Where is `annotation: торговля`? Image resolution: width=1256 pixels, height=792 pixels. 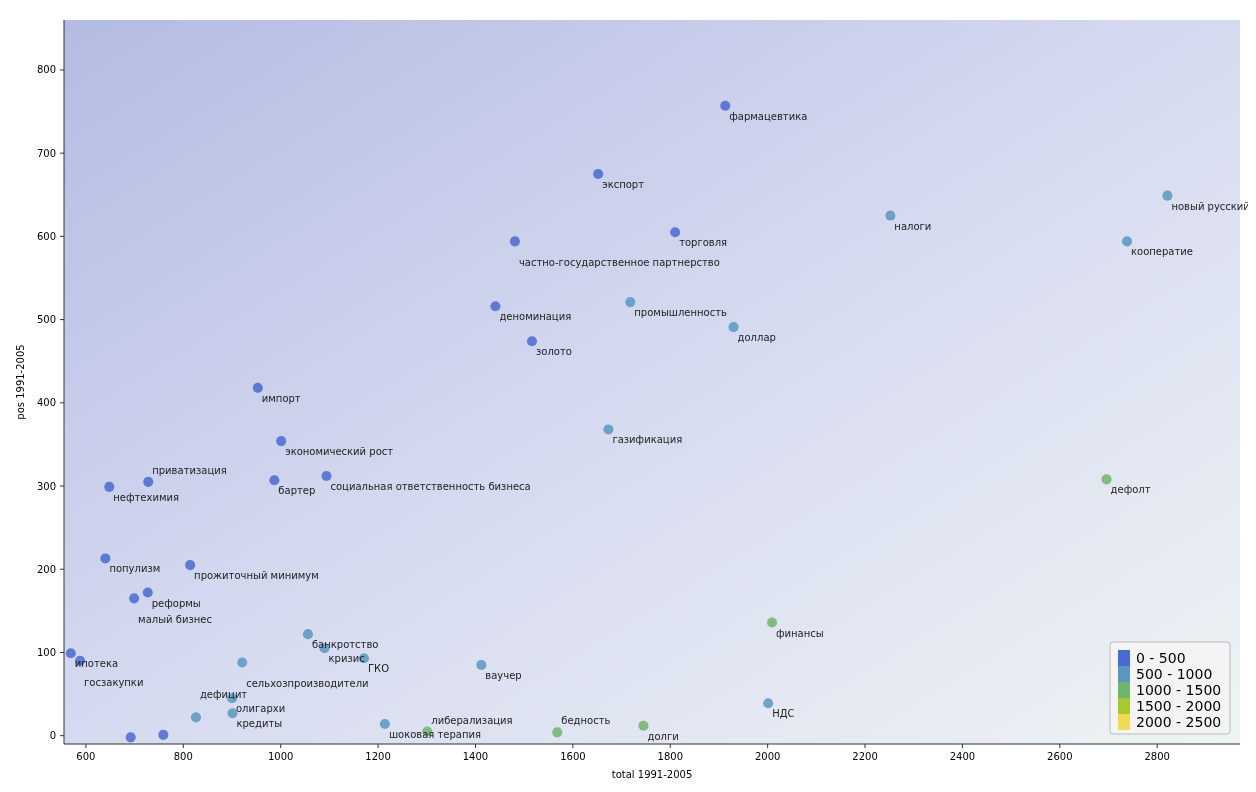 annotation: торговля is located at coordinates (703, 243).